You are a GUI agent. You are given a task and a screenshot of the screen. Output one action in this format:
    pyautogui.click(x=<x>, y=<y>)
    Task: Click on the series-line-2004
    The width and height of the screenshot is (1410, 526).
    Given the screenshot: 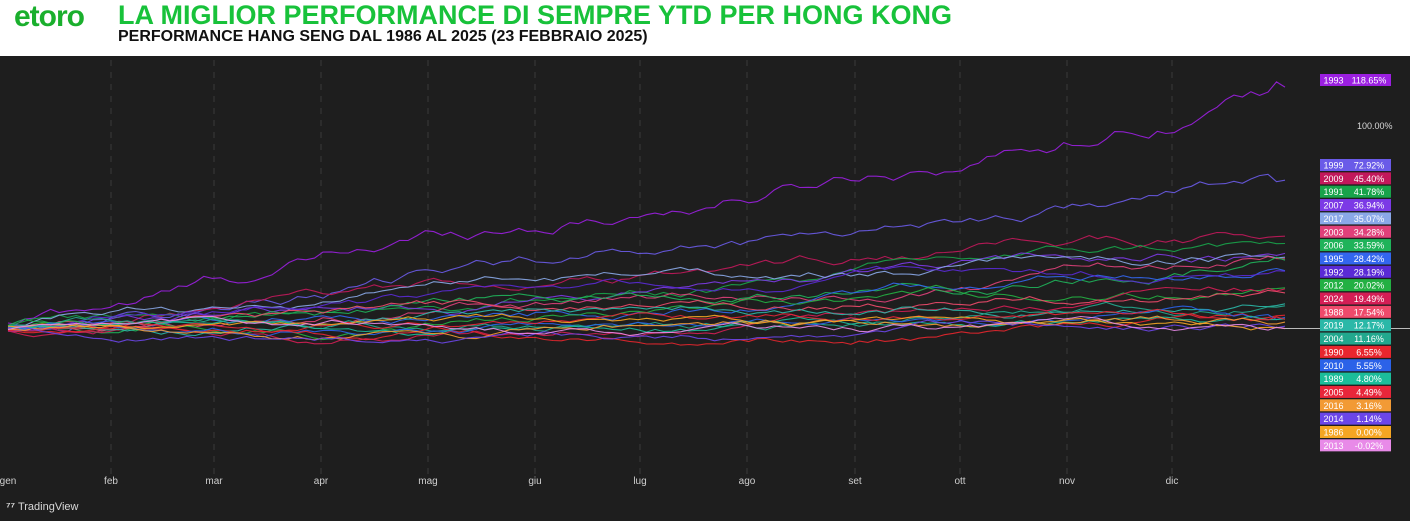 What is the action you would take?
    pyautogui.click(x=646, y=317)
    